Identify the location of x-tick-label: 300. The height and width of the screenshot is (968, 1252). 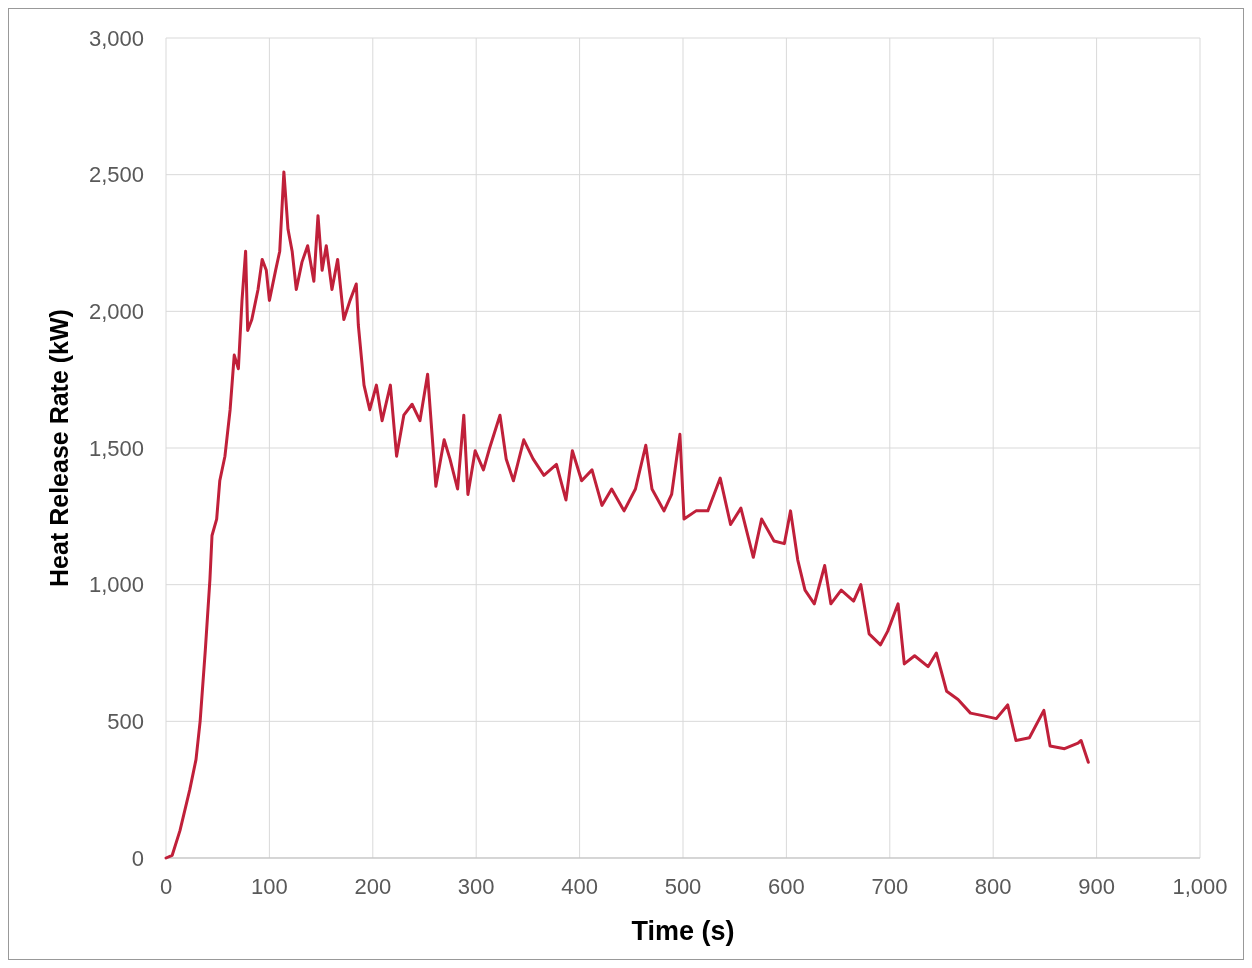
(476, 886).